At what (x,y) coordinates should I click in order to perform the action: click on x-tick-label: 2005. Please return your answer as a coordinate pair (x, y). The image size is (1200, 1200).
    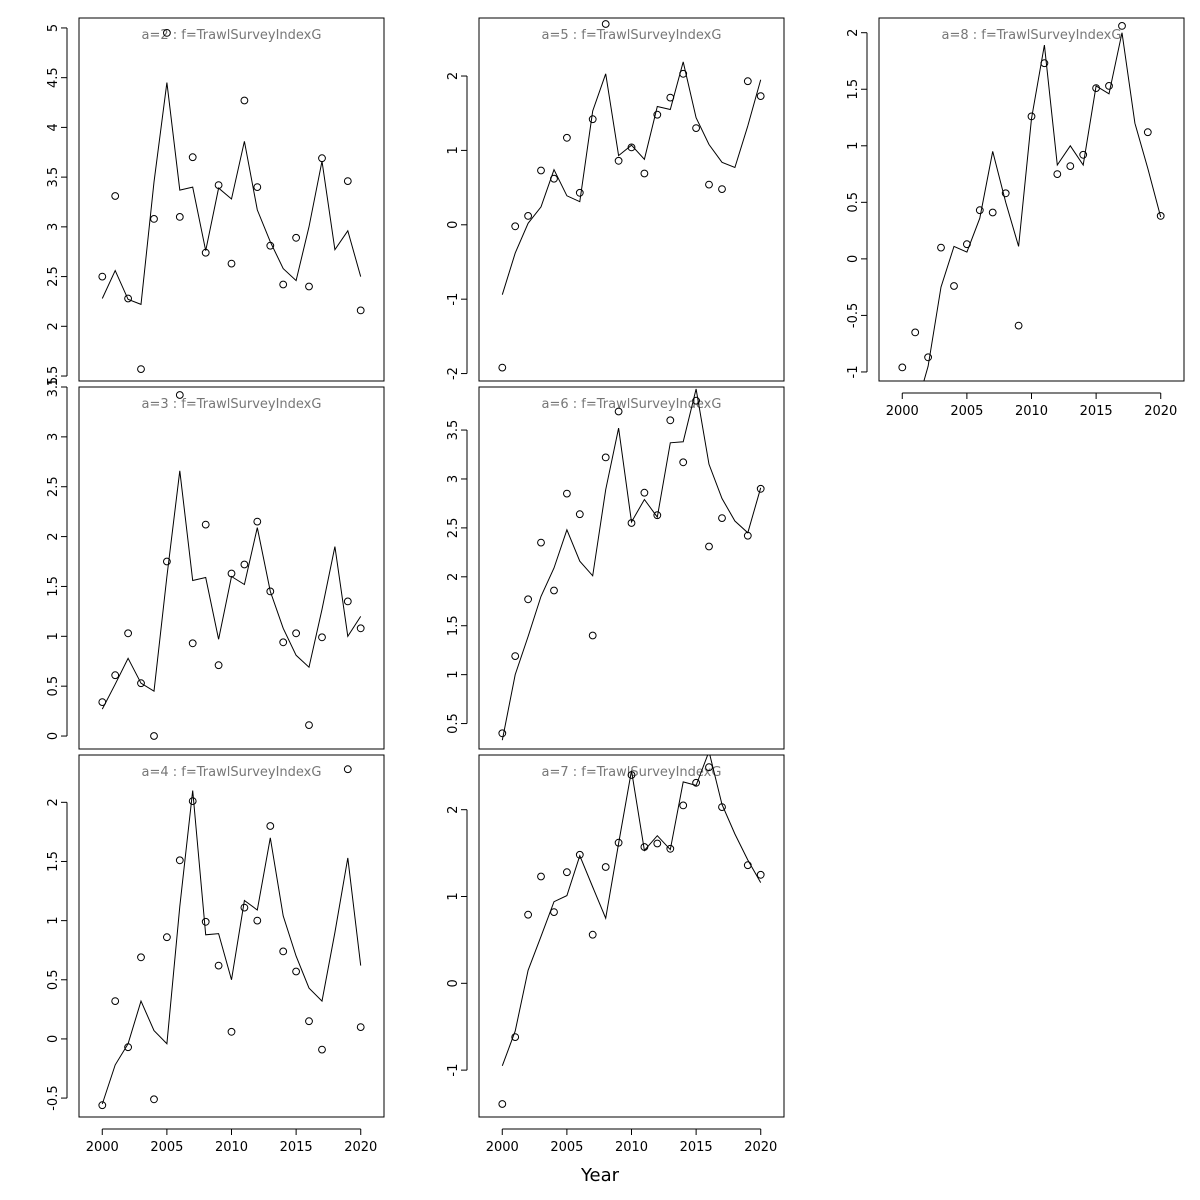
    Looking at the image, I should click on (566, 1147).